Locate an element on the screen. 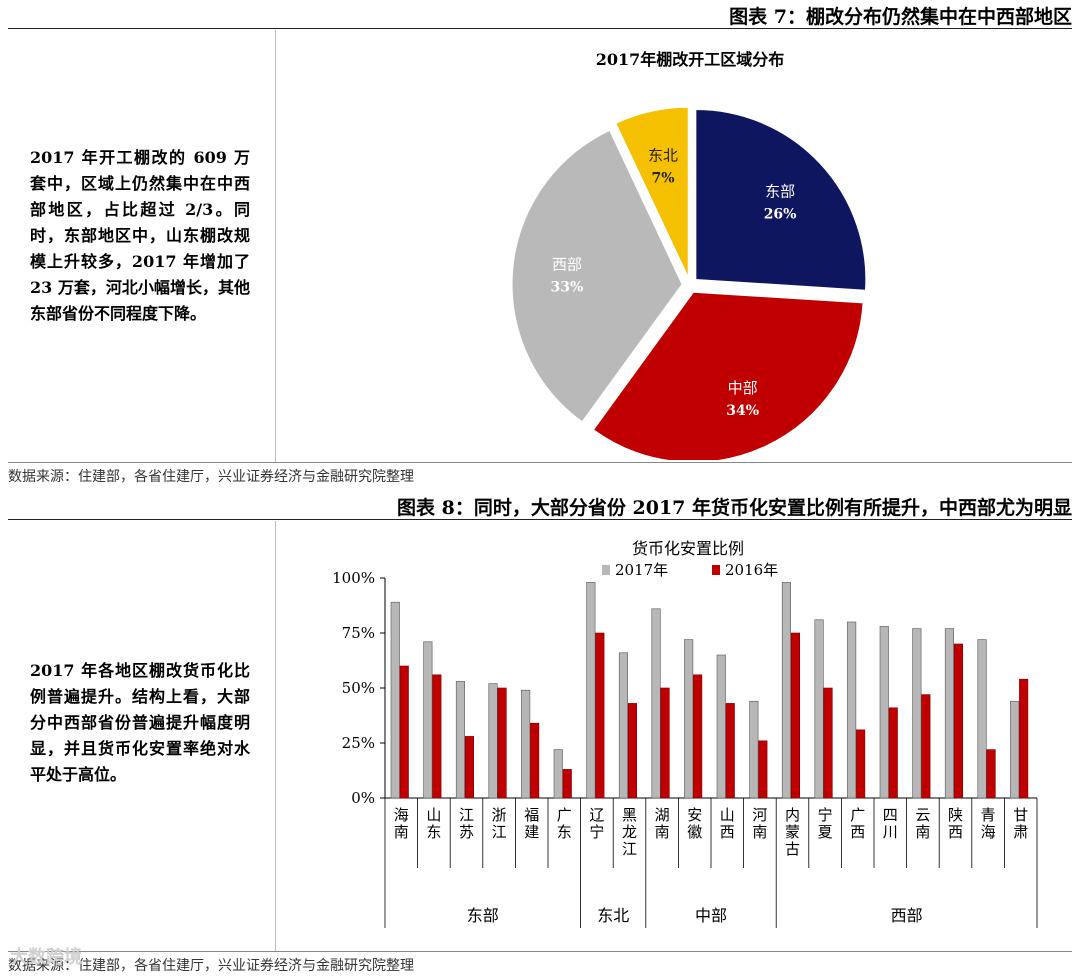 Image resolution: width=1080 pixels, height=977 pixels. bar-chart-title: 货币化安置比例 is located at coordinates (688, 548).